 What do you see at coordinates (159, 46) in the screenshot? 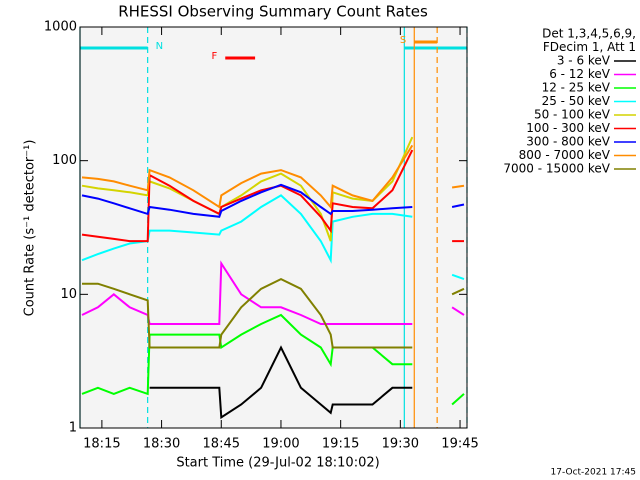
I see `interval-label: N` at bounding box center [159, 46].